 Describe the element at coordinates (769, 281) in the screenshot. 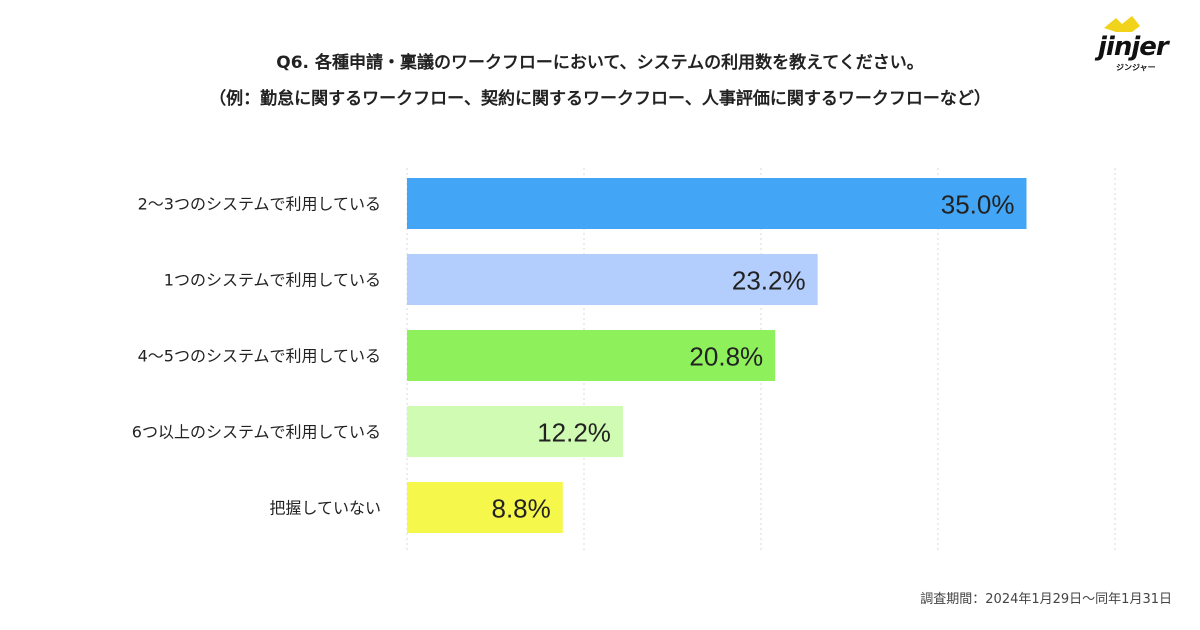

I see `value-label: 23.2%` at that location.